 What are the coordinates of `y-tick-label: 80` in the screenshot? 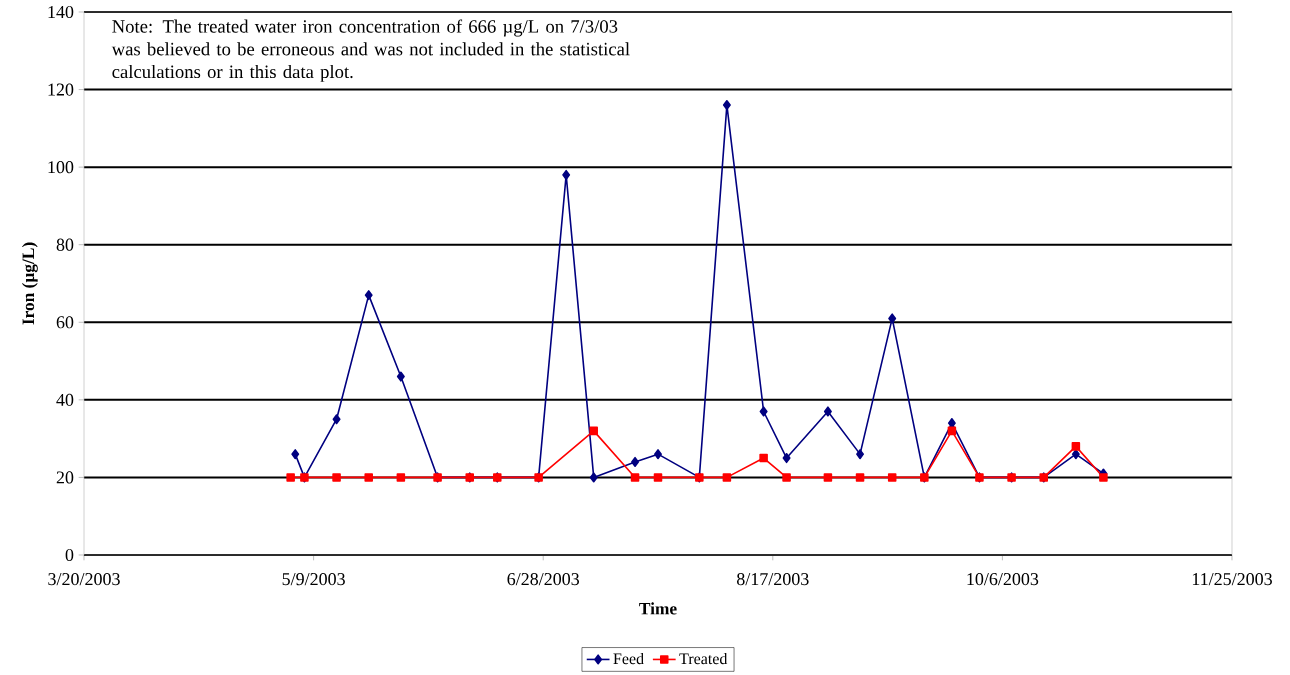 It's located at (65, 244).